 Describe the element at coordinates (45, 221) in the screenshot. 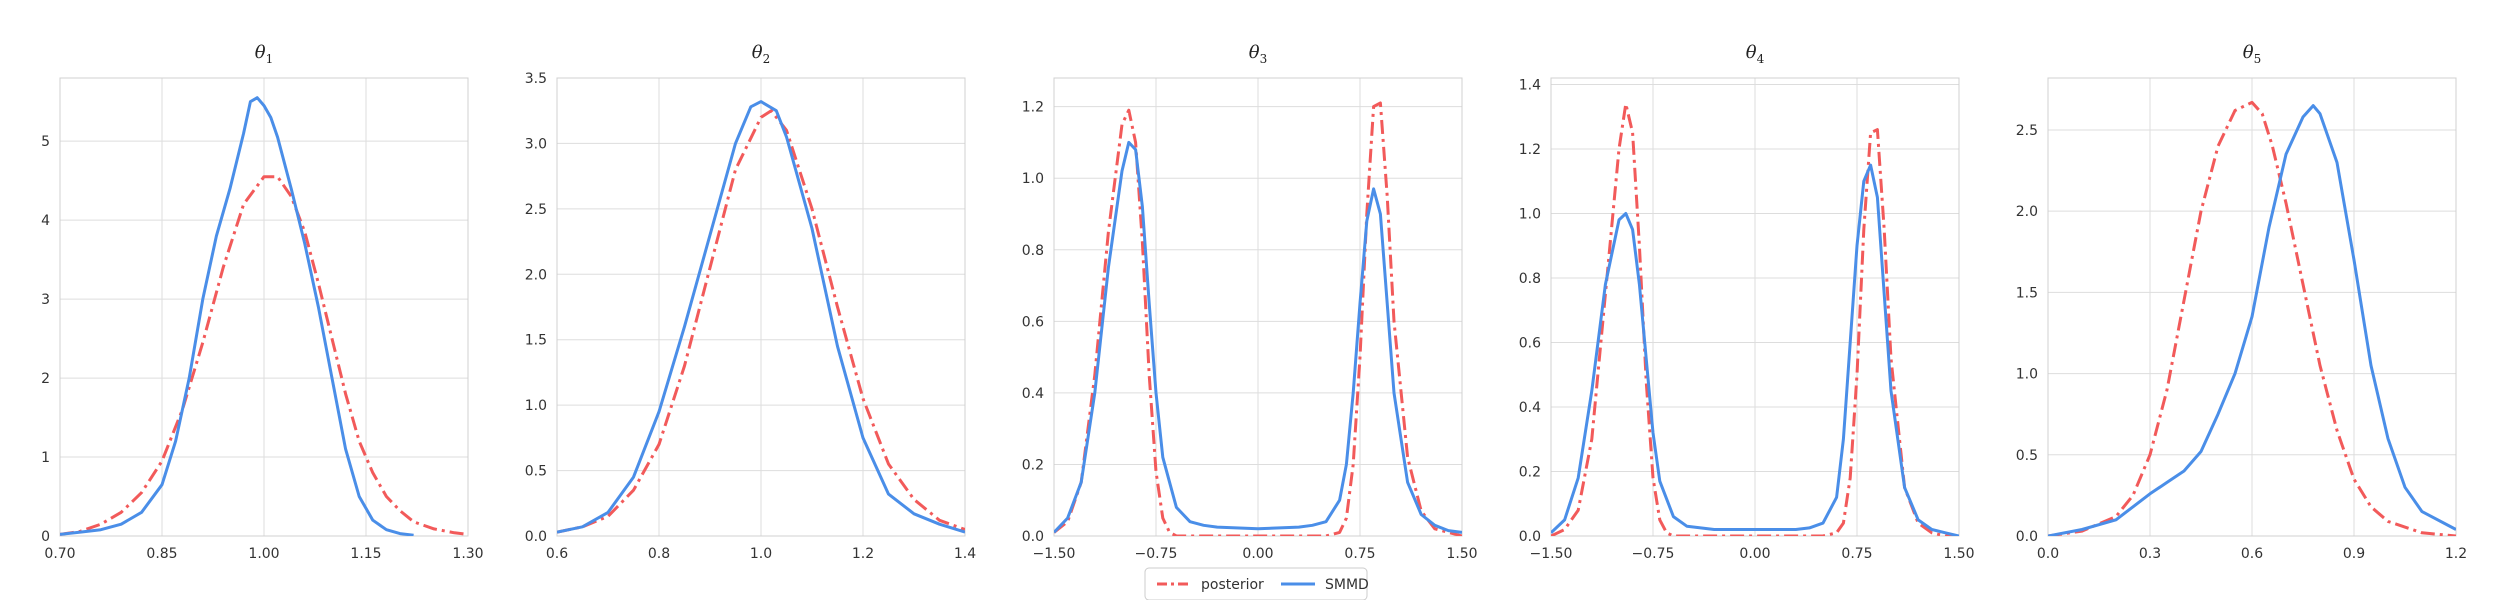

I see `y-tick-label: 4` at that location.